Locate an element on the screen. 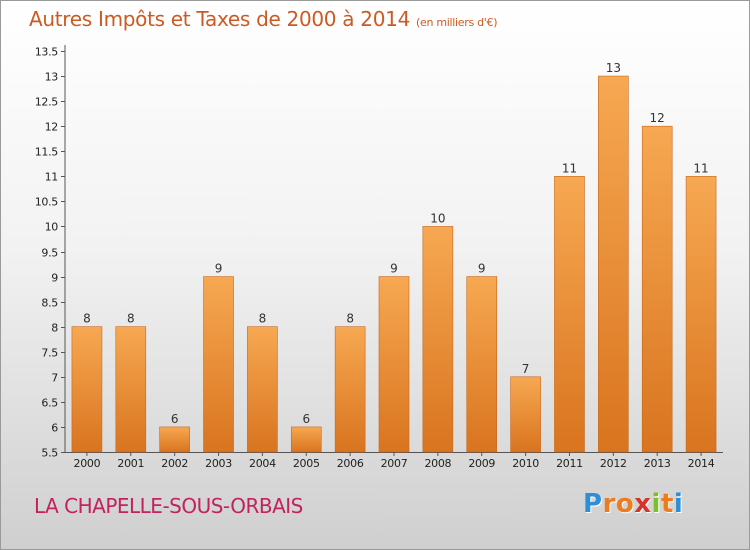 The height and width of the screenshot is (550, 750). y-tick-label: 9 is located at coordinates (54, 278).